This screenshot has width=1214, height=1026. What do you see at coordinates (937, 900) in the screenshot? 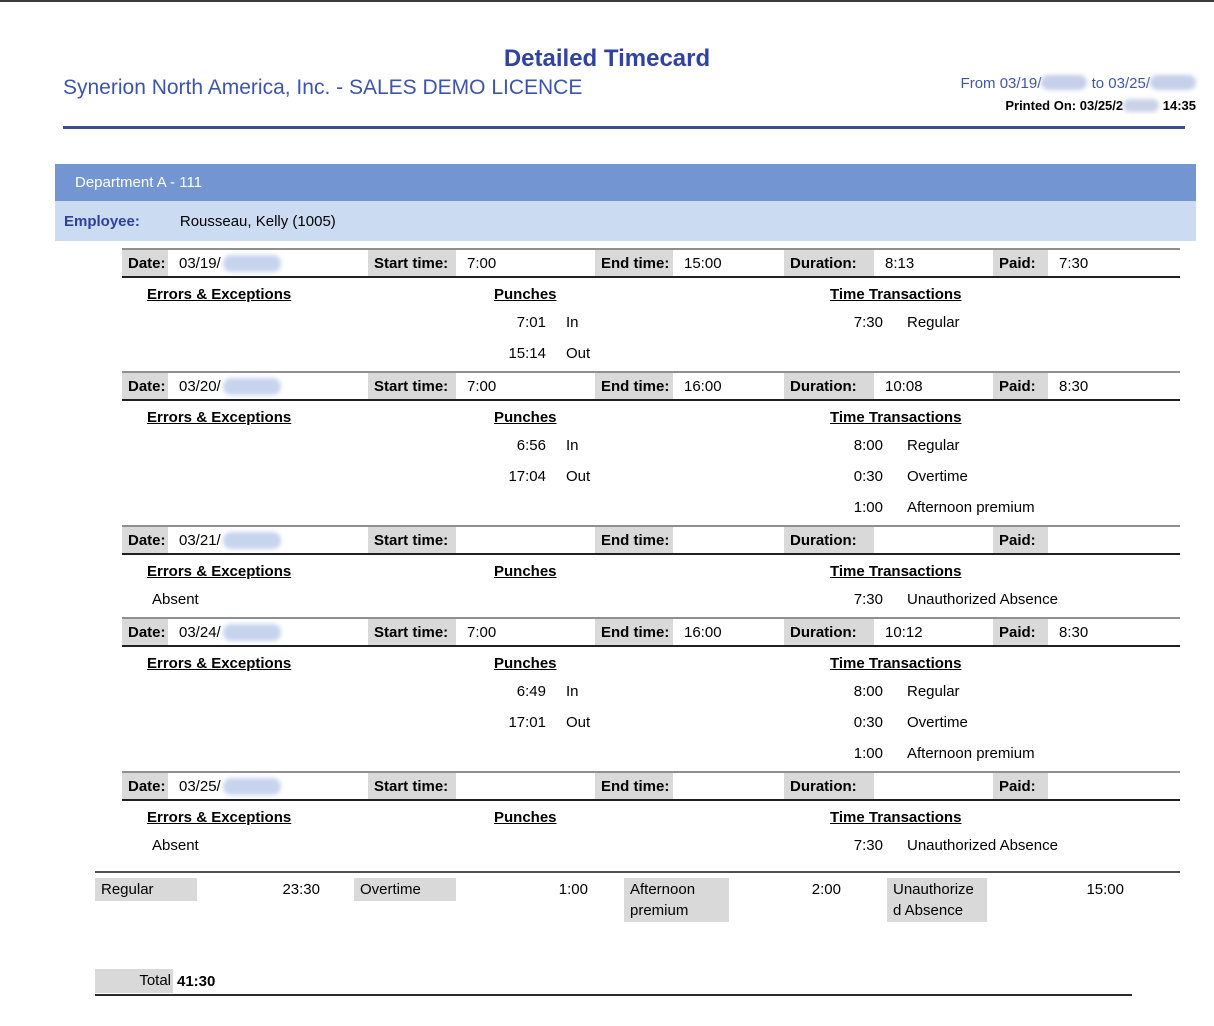
I see `summary-item-name: Unauthorized Absence` at bounding box center [937, 900].